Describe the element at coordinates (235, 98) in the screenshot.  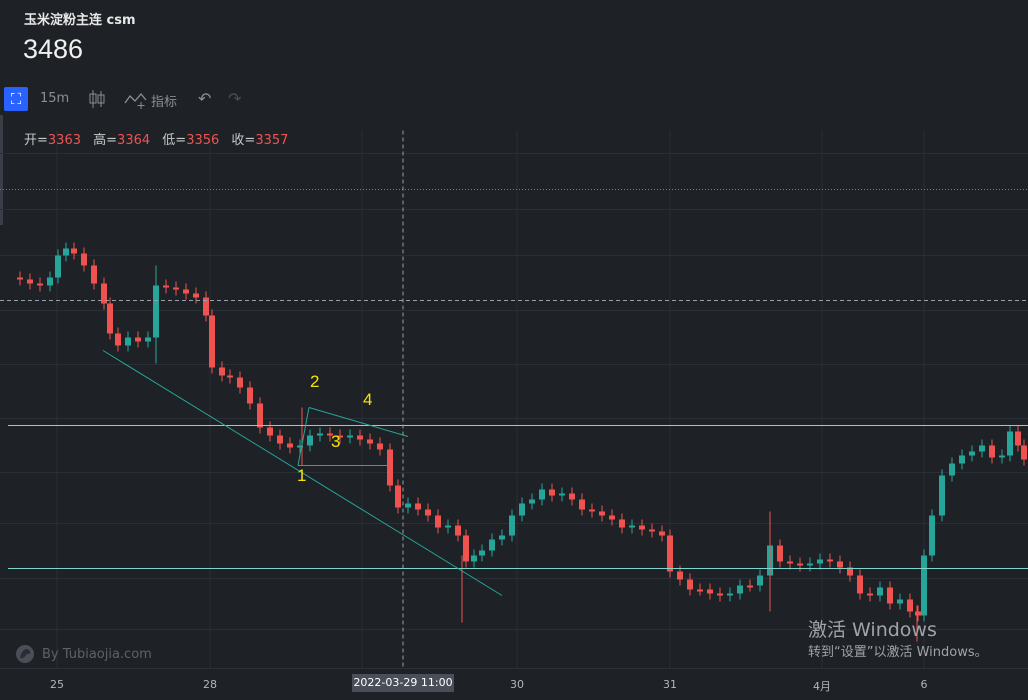
I see `redo-icon: ↷` at that location.